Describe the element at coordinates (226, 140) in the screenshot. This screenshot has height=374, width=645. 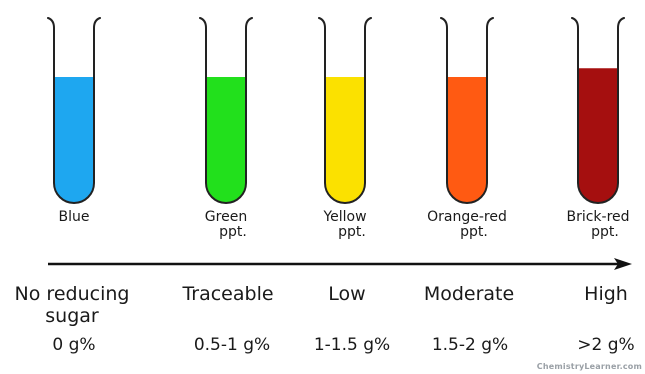
I see `liquid-green` at that location.